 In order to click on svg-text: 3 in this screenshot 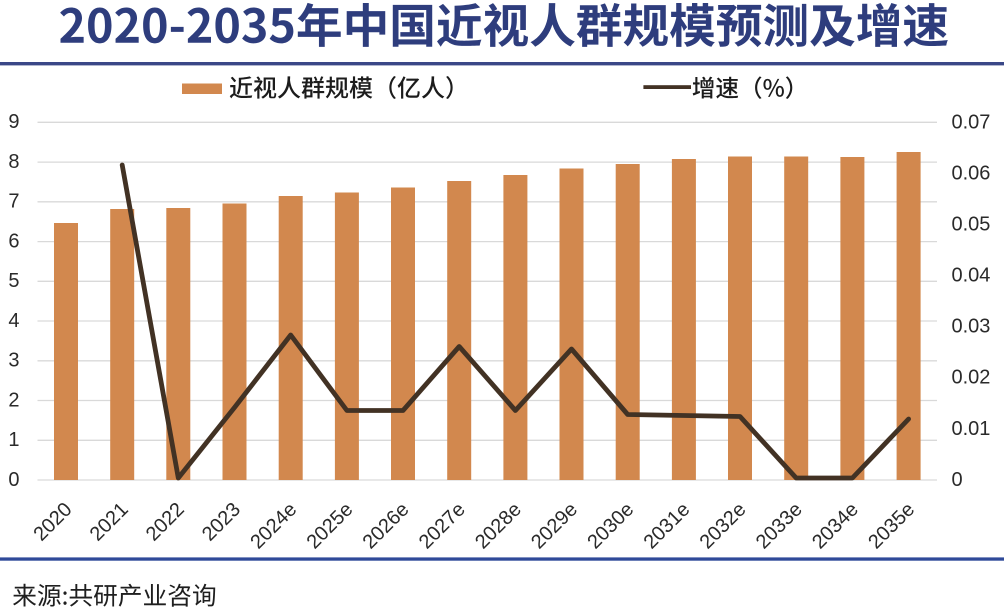, I will do `click(13, 361)`.